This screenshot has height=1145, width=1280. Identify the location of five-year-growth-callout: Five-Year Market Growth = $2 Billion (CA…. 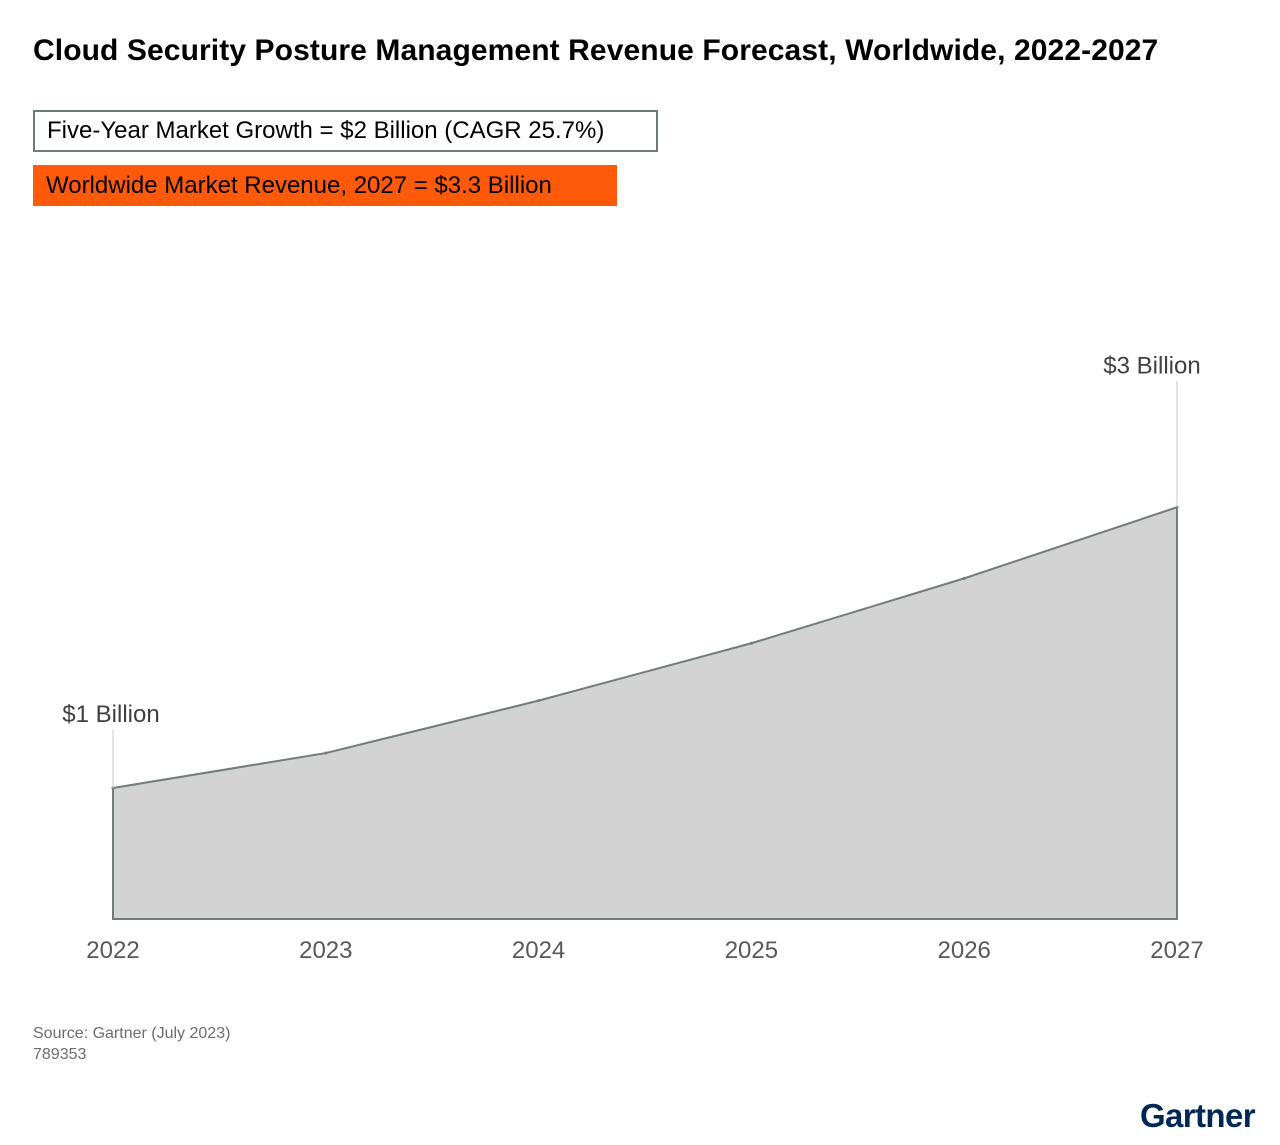
(345, 131).